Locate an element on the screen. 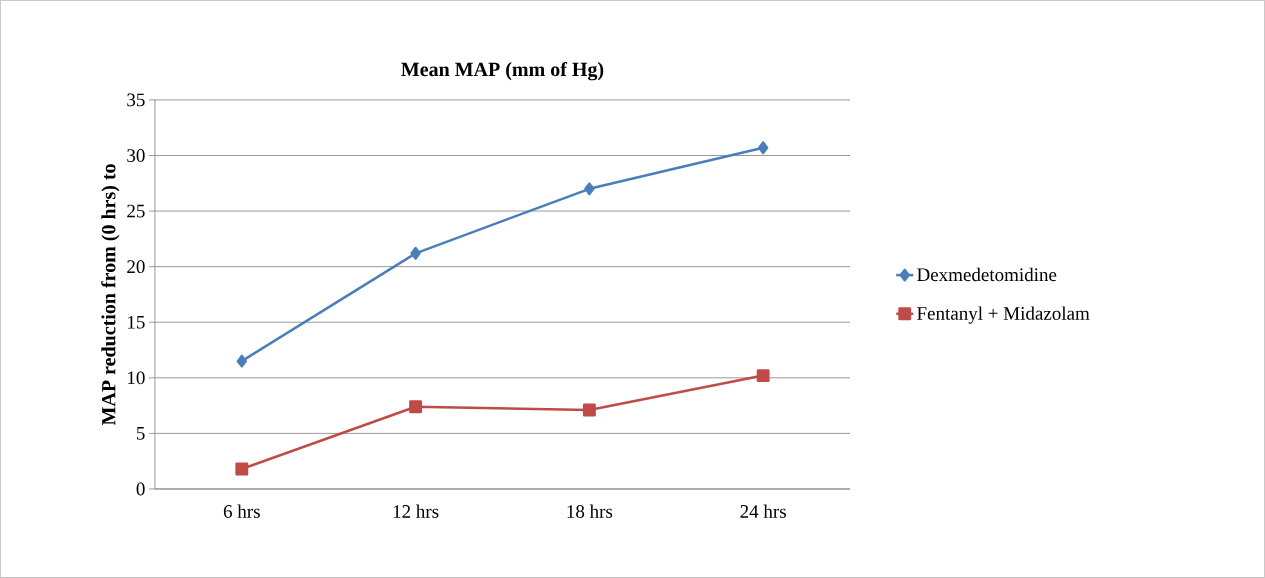 This screenshot has width=1265, height=578. x-tick-label: 6 hrs is located at coordinates (241, 511).